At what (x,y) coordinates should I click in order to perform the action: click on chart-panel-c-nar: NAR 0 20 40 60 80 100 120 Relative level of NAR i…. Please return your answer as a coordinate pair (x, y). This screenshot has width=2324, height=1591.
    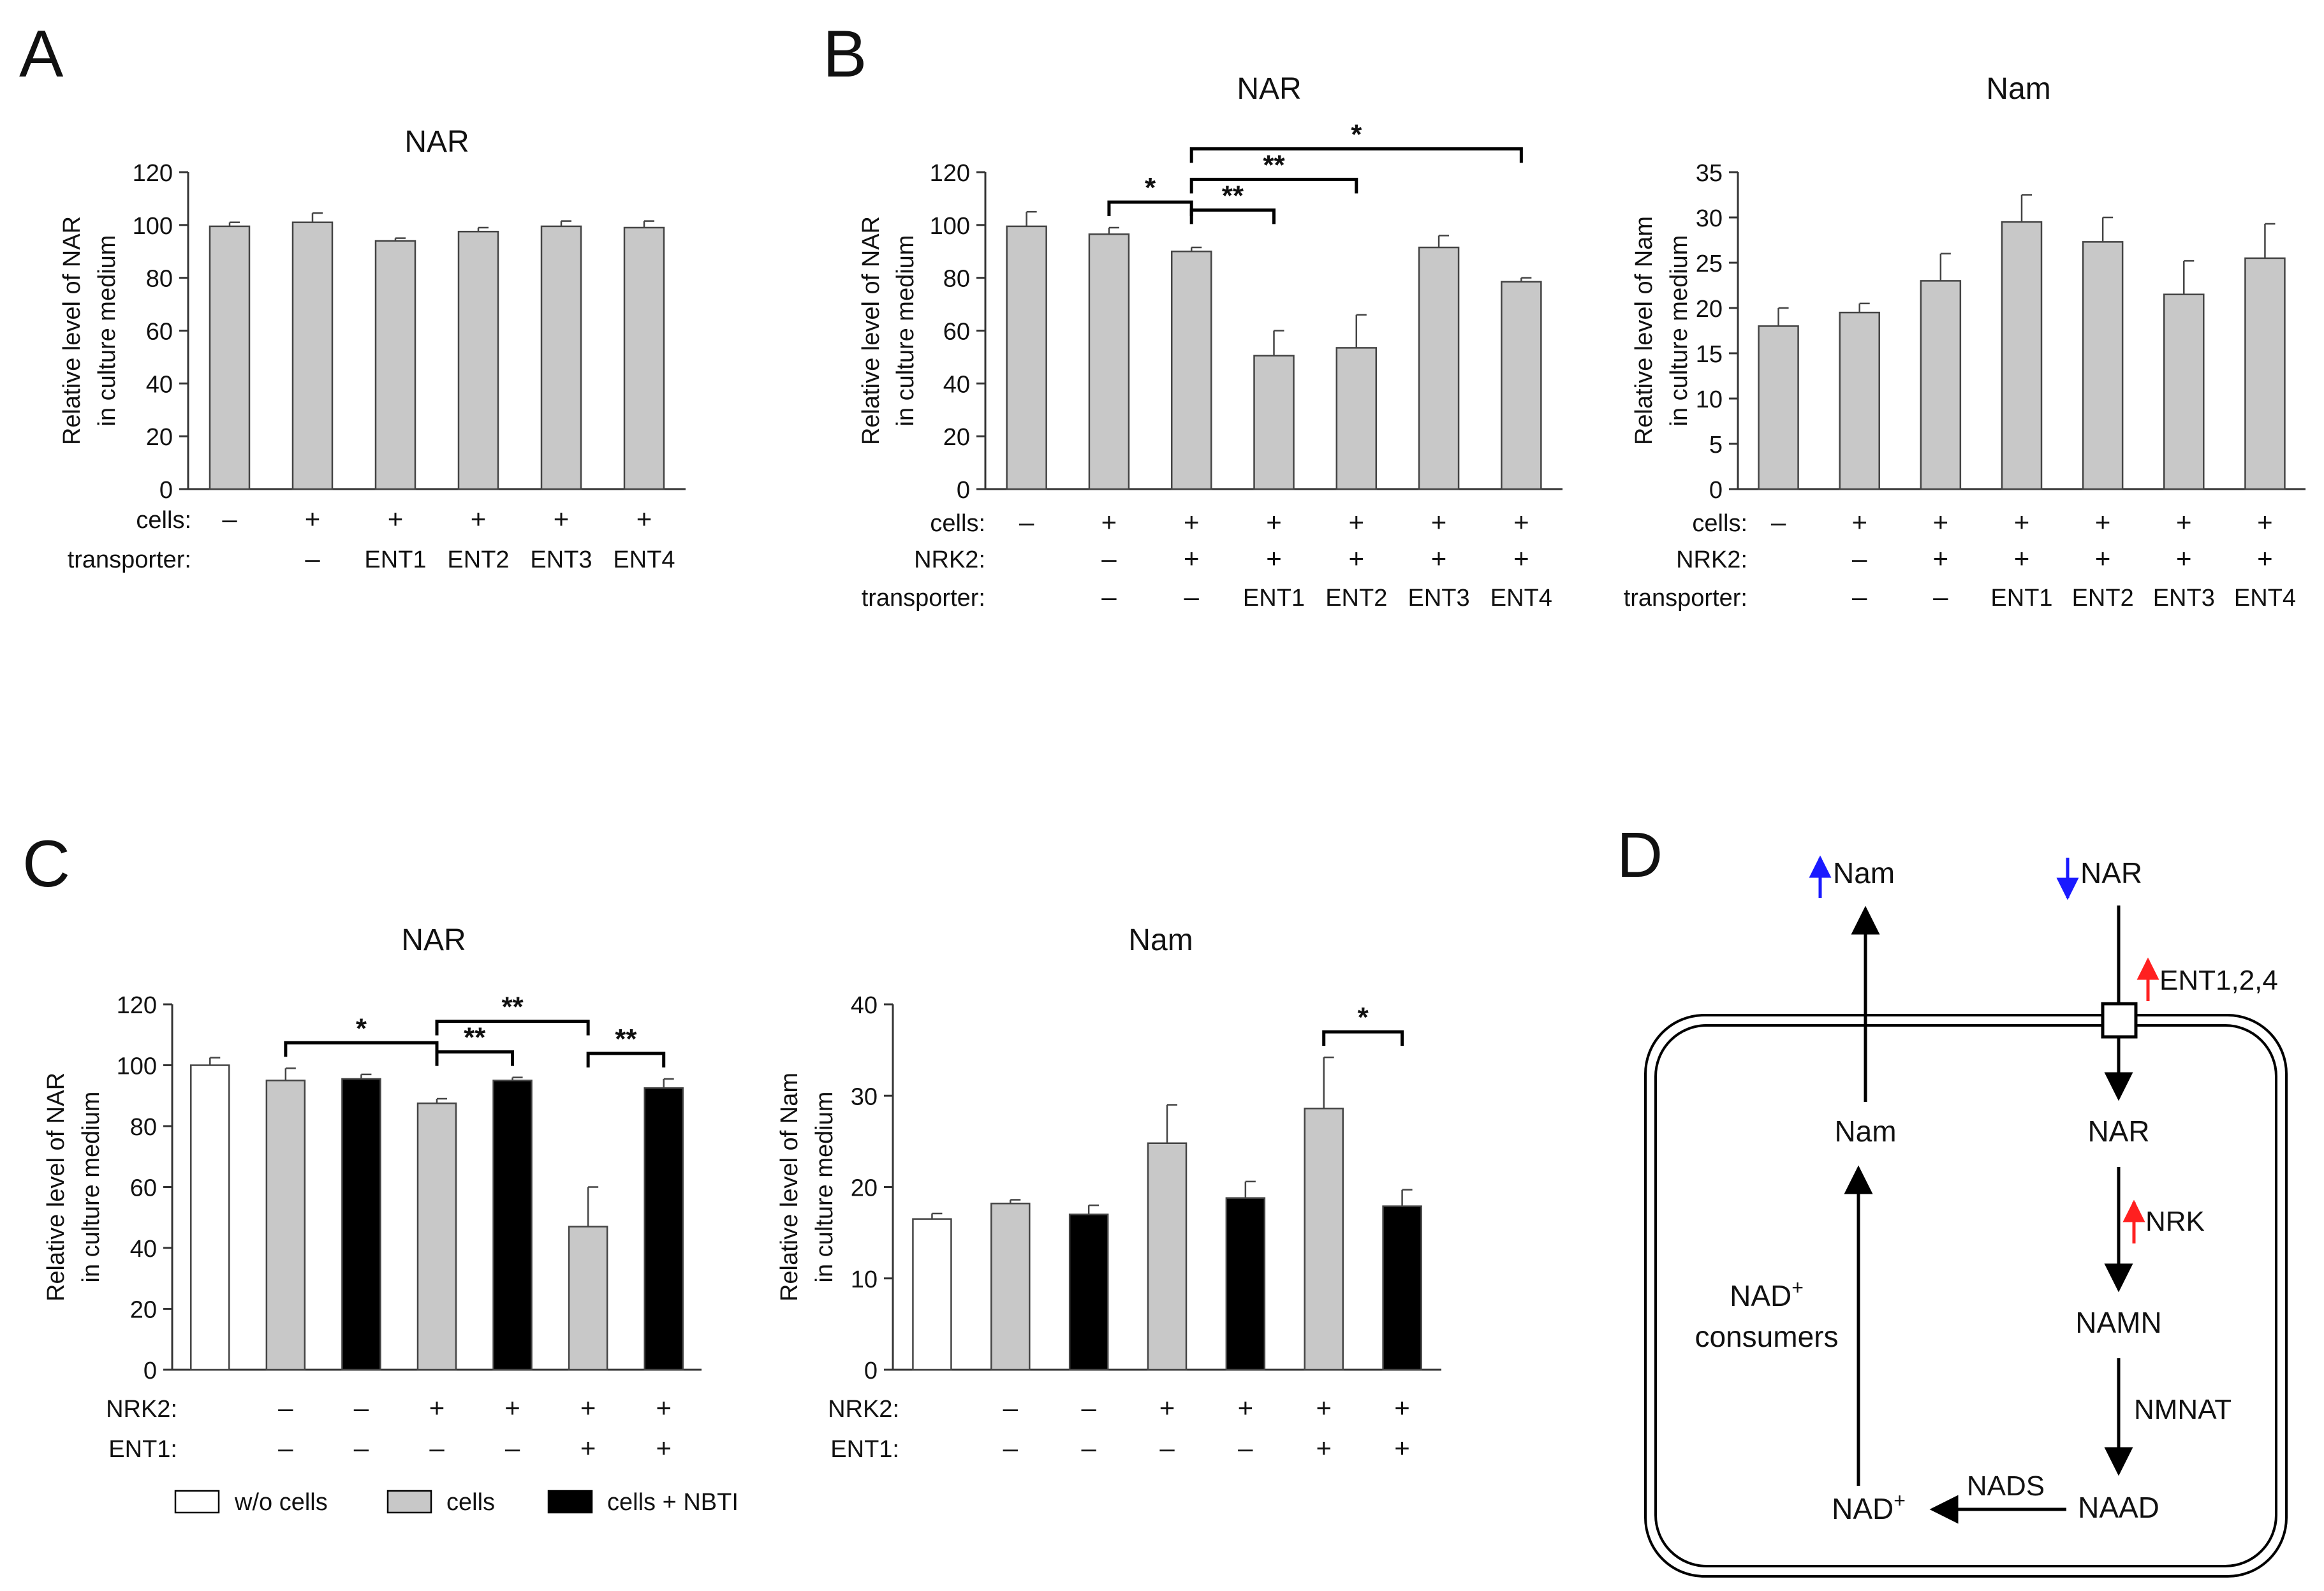
    Looking at the image, I should click on (372, 1193).